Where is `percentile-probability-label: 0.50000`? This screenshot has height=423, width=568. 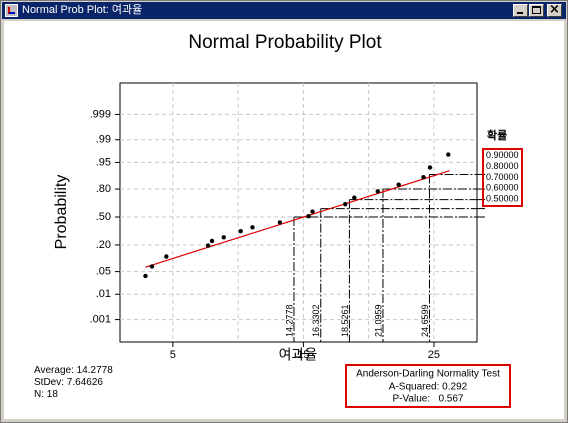 percentile-probability-label: 0.50000 is located at coordinates (502, 198).